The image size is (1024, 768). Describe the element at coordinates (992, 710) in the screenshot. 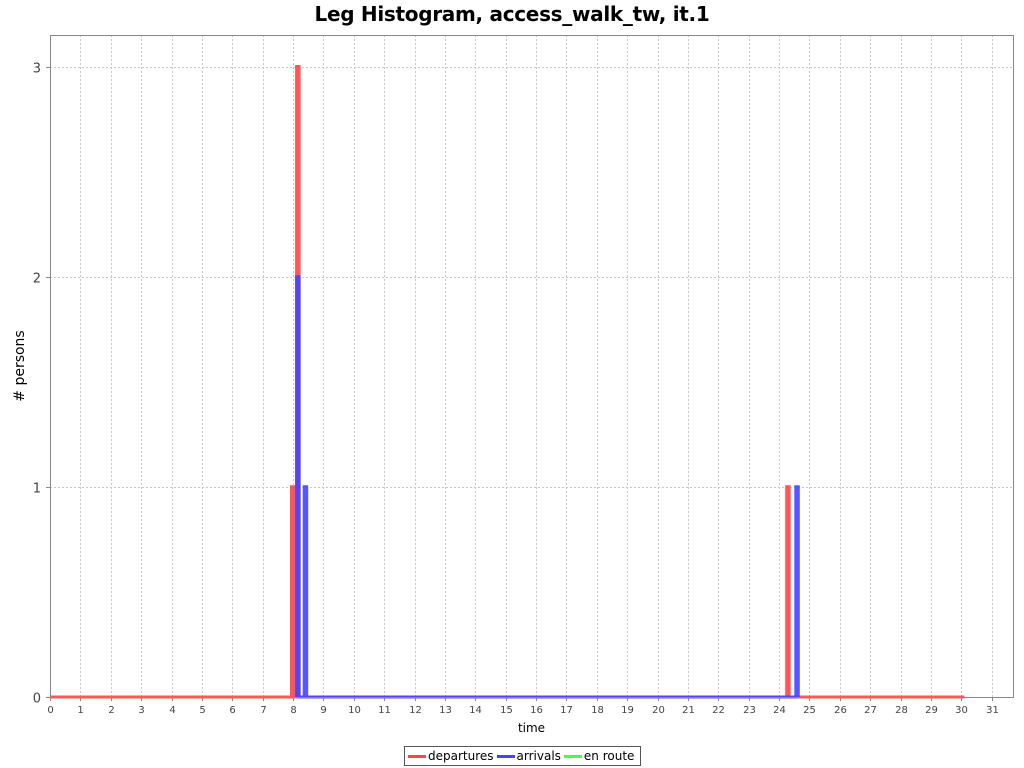

I see `x-tick-label: 31` at that location.